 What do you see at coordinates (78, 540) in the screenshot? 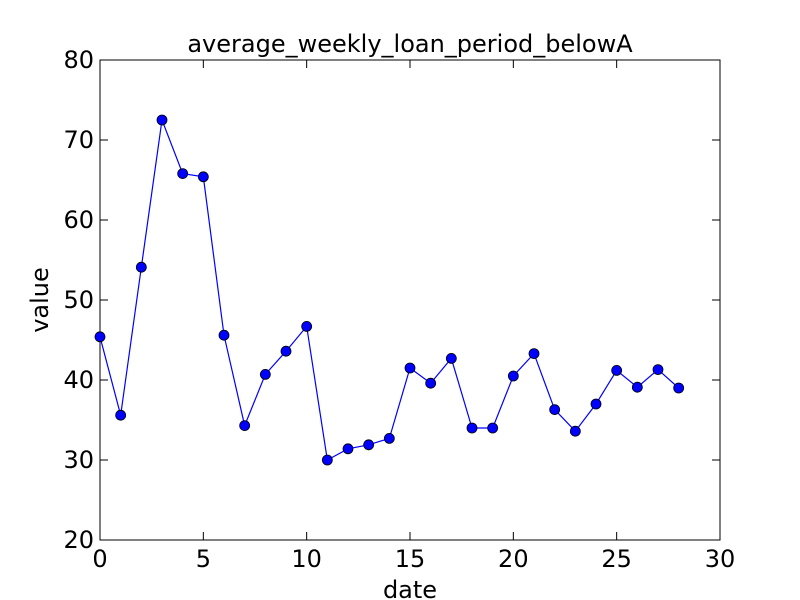
I see `y-tick-label: 20` at bounding box center [78, 540].